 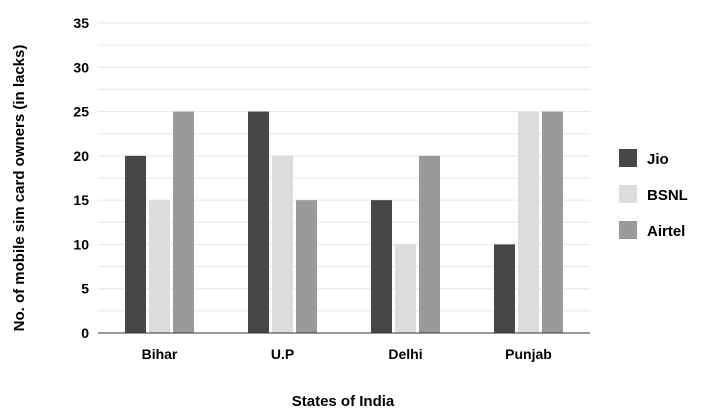 What do you see at coordinates (667, 195) in the screenshot?
I see `legend-label-bsnl: BSNL` at bounding box center [667, 195].